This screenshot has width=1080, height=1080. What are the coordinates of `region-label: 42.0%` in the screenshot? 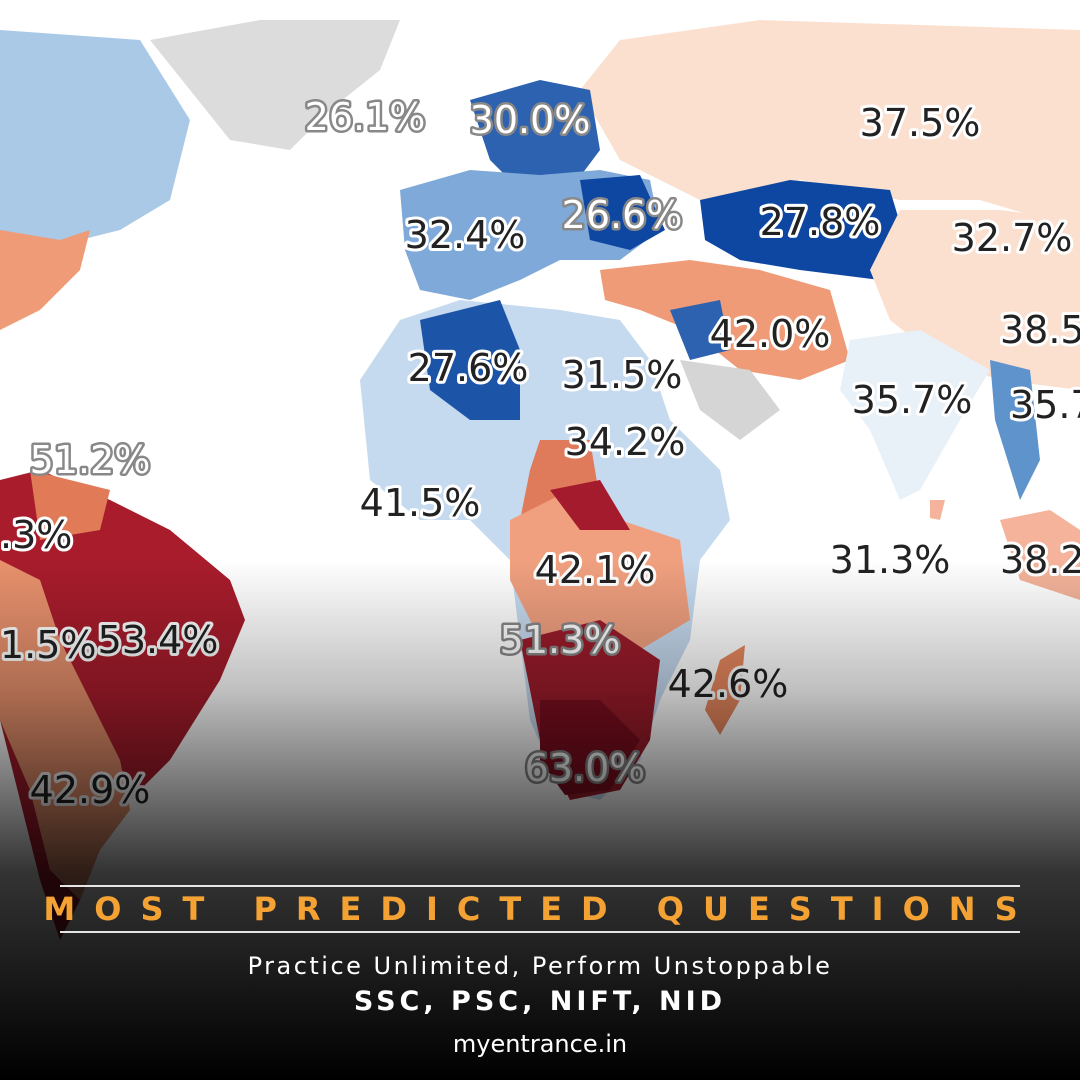 It's located at (770, 334).